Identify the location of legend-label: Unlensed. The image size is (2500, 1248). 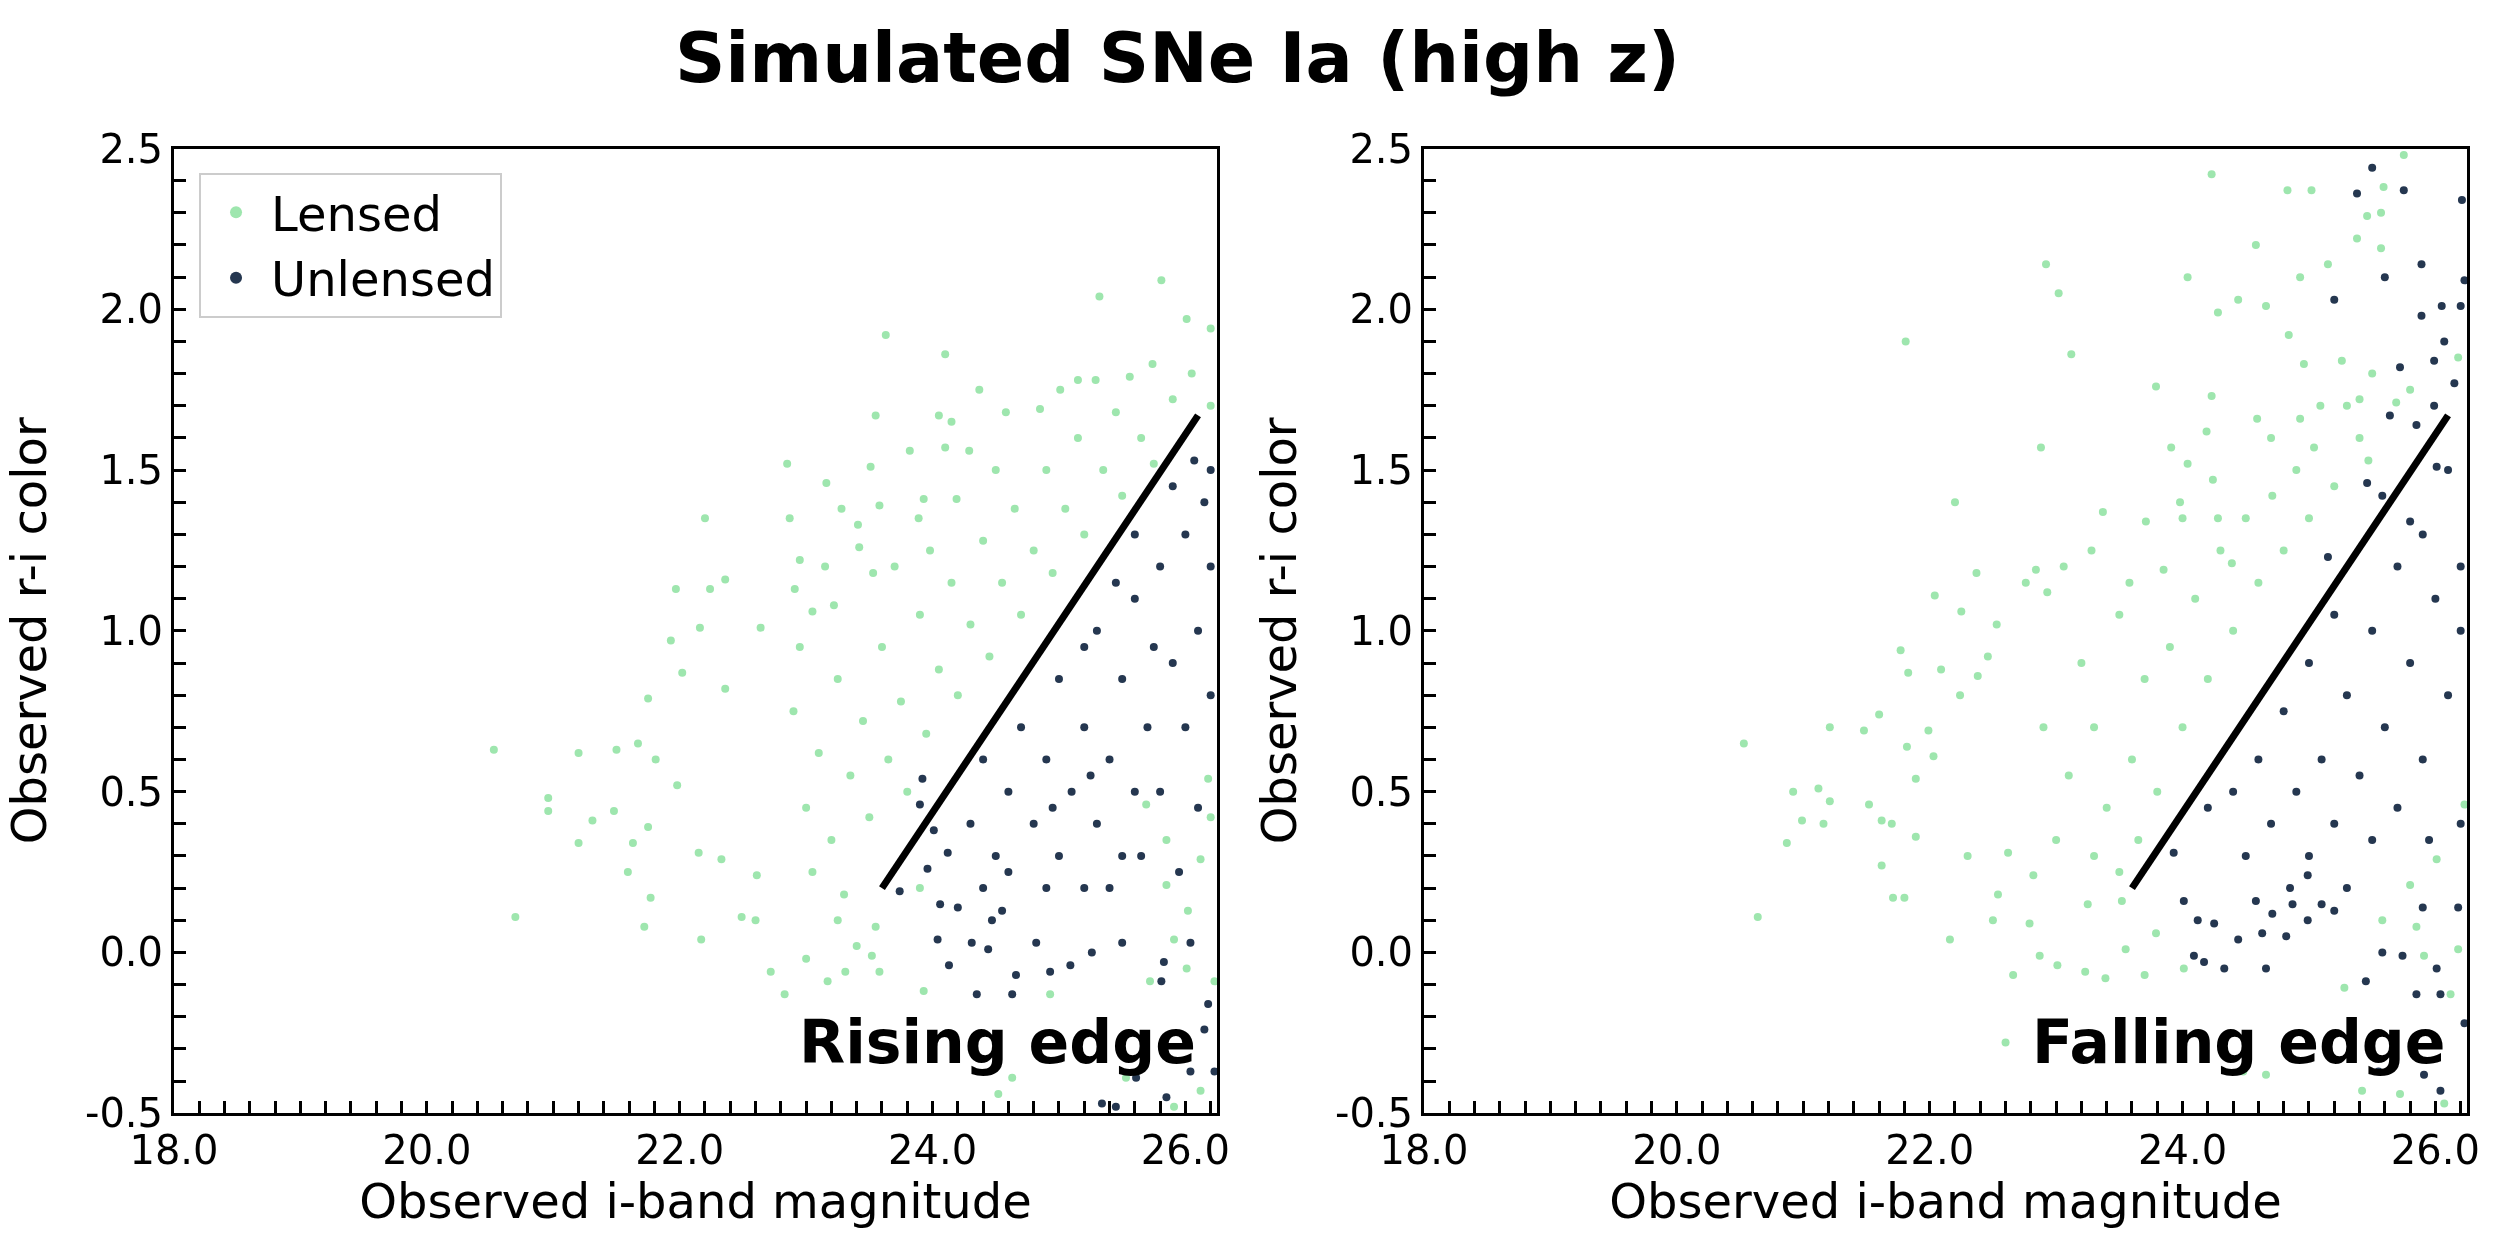
(383, 279).